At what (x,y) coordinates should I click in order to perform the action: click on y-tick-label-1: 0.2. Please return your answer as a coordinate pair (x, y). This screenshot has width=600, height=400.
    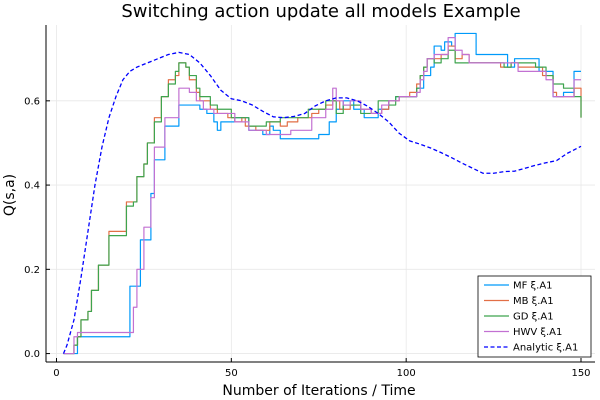
    Looking at the image, I should click on (32, 270).